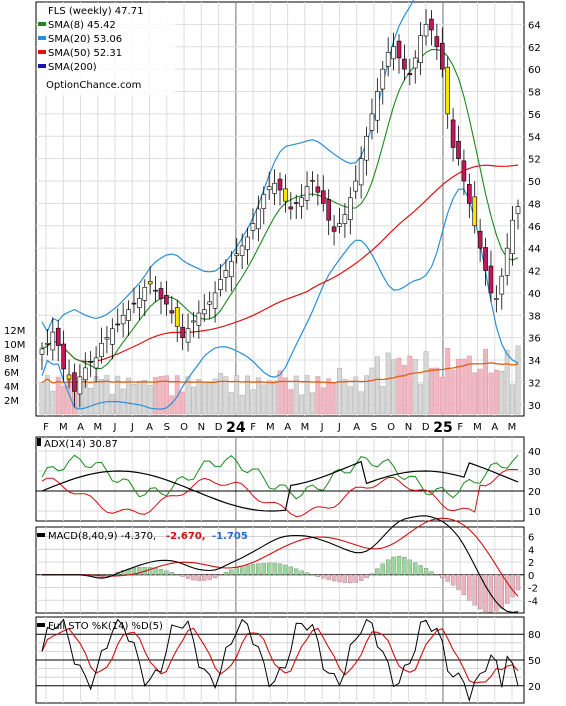 The width and height of the screenshot is (566, 706). Describe the element at coordinates (534, 294) in the screenshot. I see `price-tick-label: 40` at that location.